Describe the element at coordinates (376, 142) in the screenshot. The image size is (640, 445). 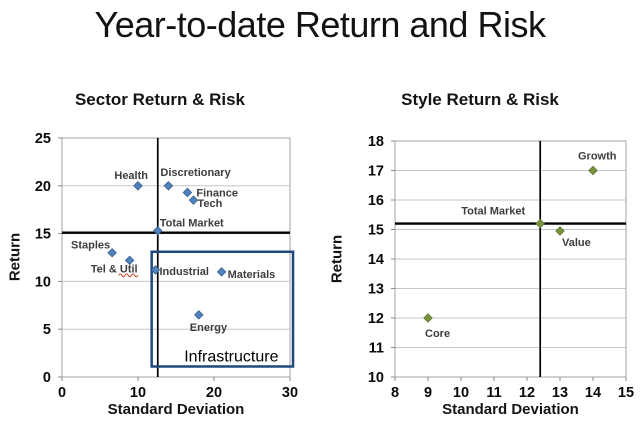
I see `y-tick-label: 18` at that location.